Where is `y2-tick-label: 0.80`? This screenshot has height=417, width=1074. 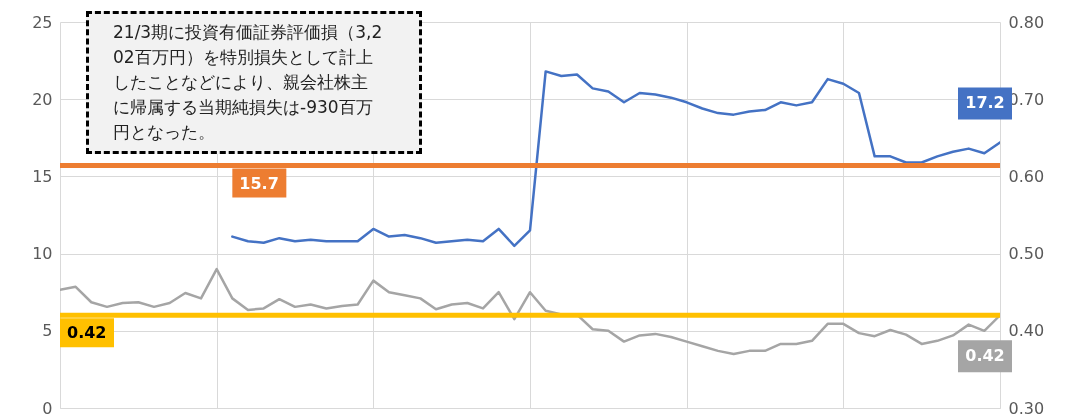 y2-tick-label: 0.80 is located at coordinates (1026, 22).